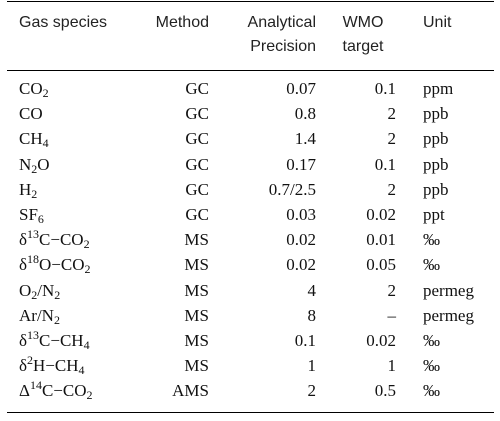  Describe the element at coordinates (28, 214) in the screenshot. I see `gas-text: SF` at that location.